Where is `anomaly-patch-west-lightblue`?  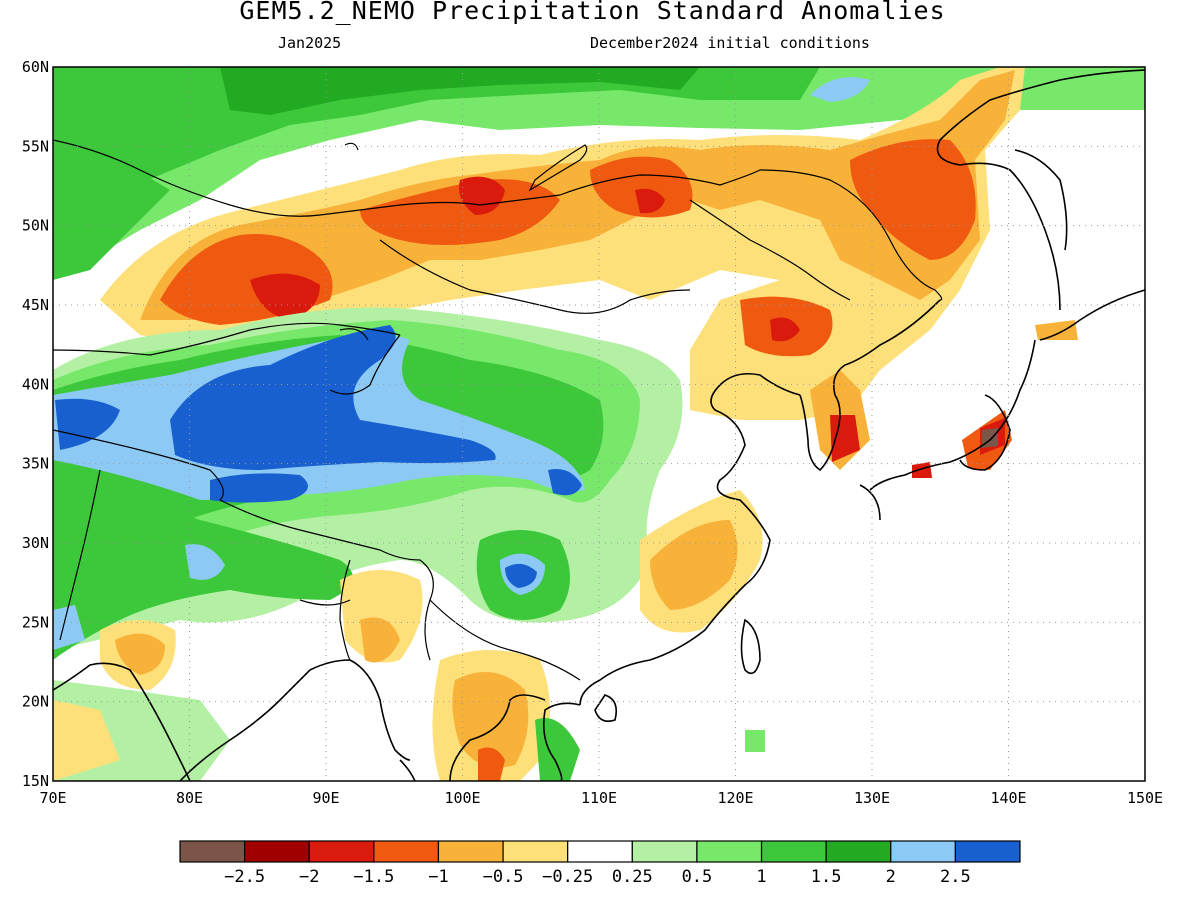
anomaly-patch-west-lightblue is located at coordinates (69, 627).